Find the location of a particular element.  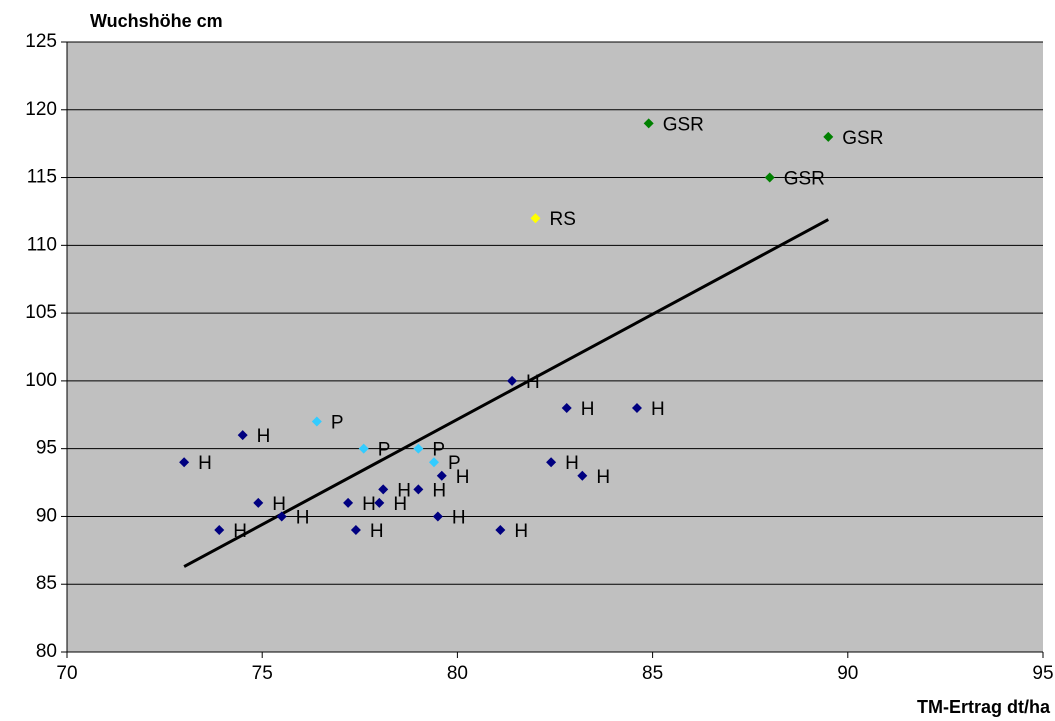

point-label: RS is located at coordinates (562, 219).